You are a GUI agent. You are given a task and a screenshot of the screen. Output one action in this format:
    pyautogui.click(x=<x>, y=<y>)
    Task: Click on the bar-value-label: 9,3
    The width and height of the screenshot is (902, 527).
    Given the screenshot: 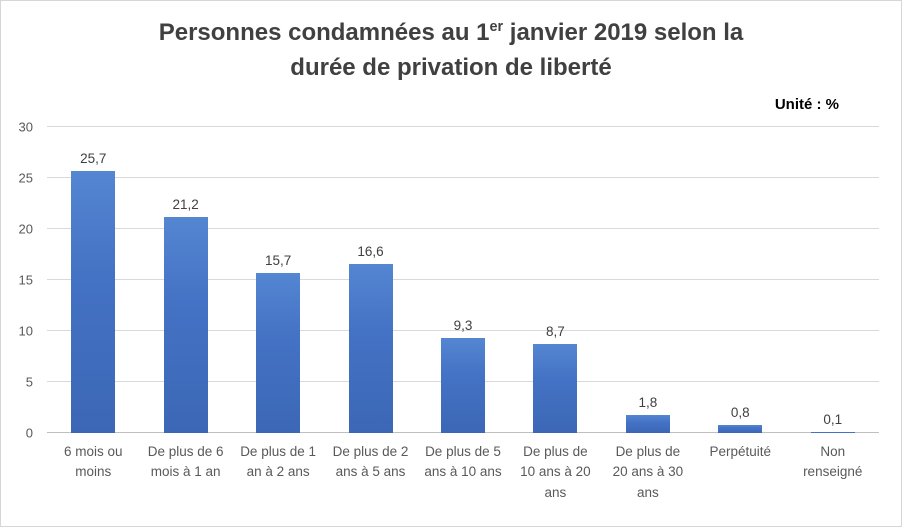 What is the action you would take?
    pyautogui.click(x=463, y=326)
    